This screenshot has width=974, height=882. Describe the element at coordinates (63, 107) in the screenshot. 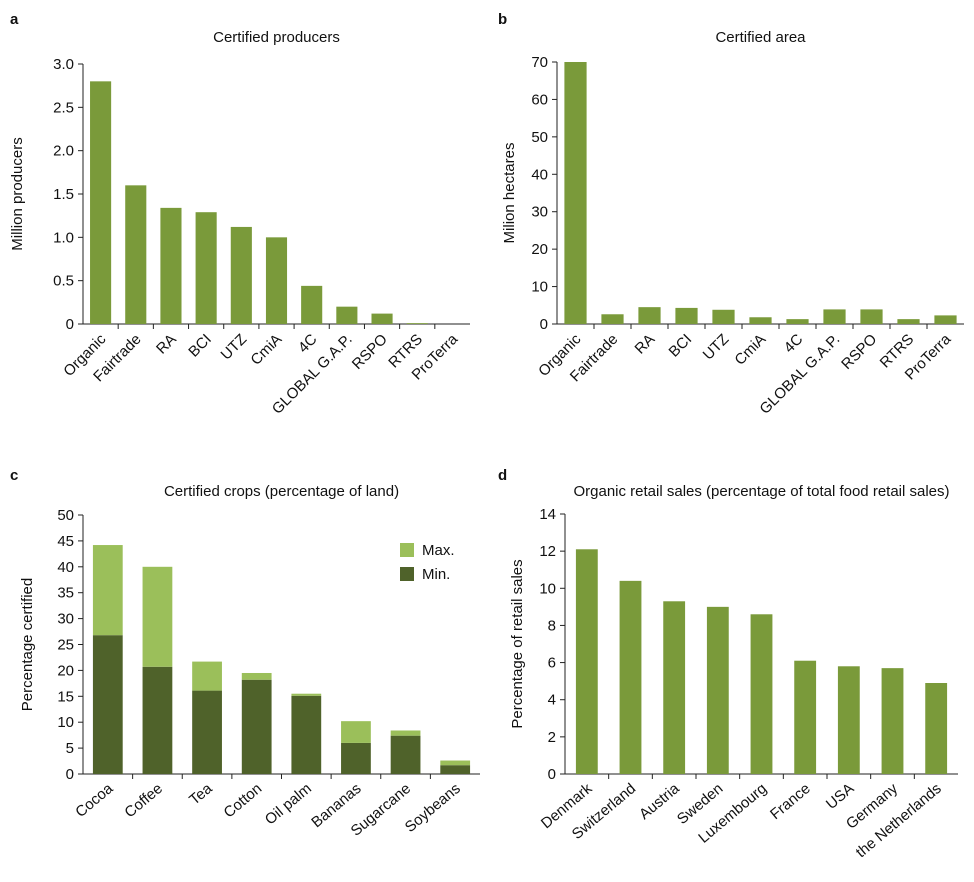

I see `y-tick-label: 2.5` at that location.